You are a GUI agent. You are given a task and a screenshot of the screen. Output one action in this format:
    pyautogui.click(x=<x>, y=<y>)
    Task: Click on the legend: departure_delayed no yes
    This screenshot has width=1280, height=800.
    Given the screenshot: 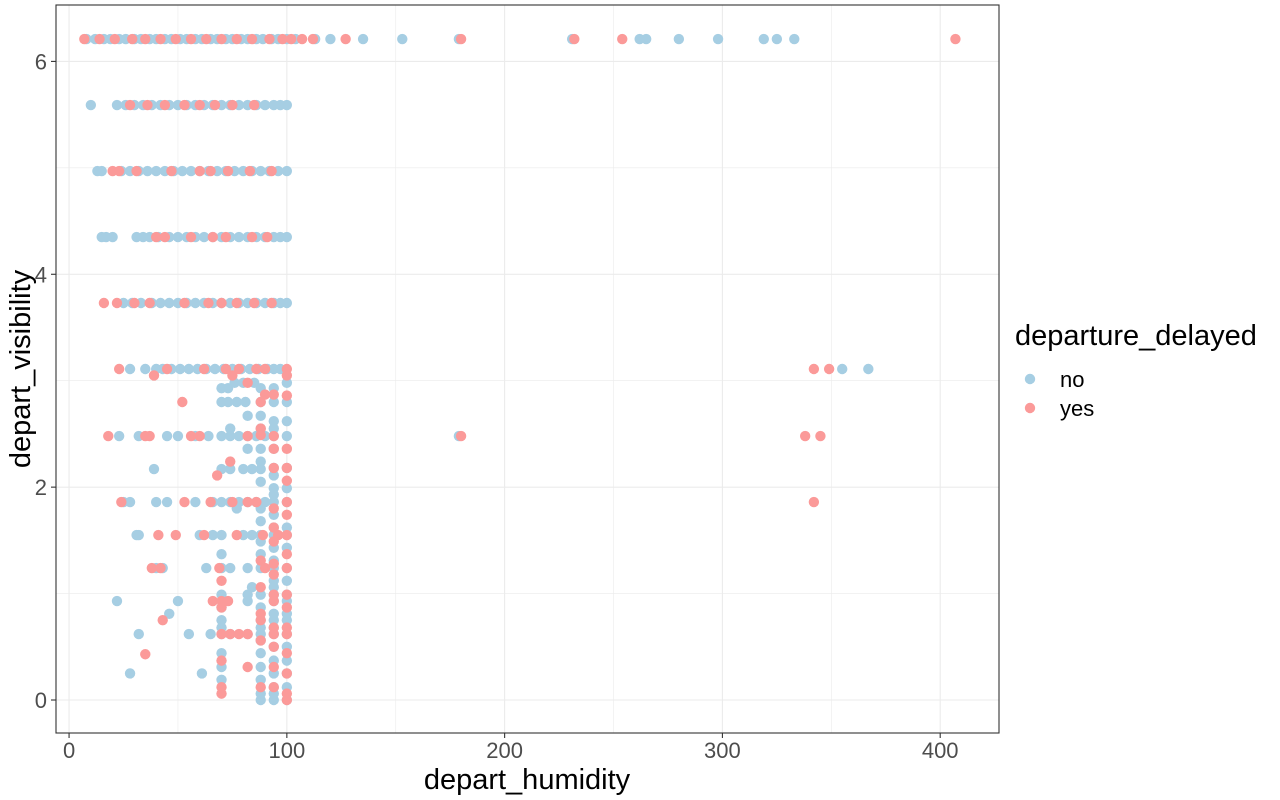 What is the action you would take?
    pyautogui.click(x=1136, y=370)
    